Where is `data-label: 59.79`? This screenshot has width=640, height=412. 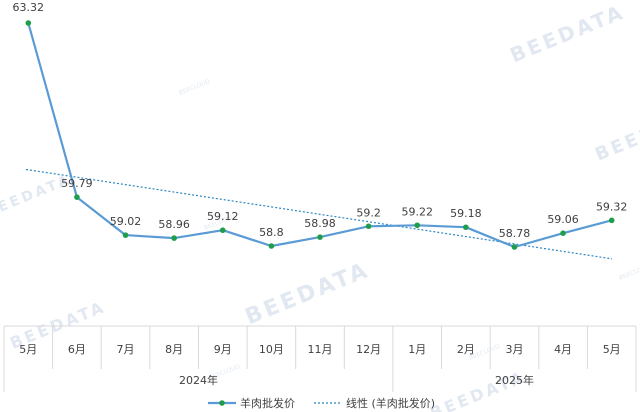
data-label: 59.79 is located at coordinates (77, 183).